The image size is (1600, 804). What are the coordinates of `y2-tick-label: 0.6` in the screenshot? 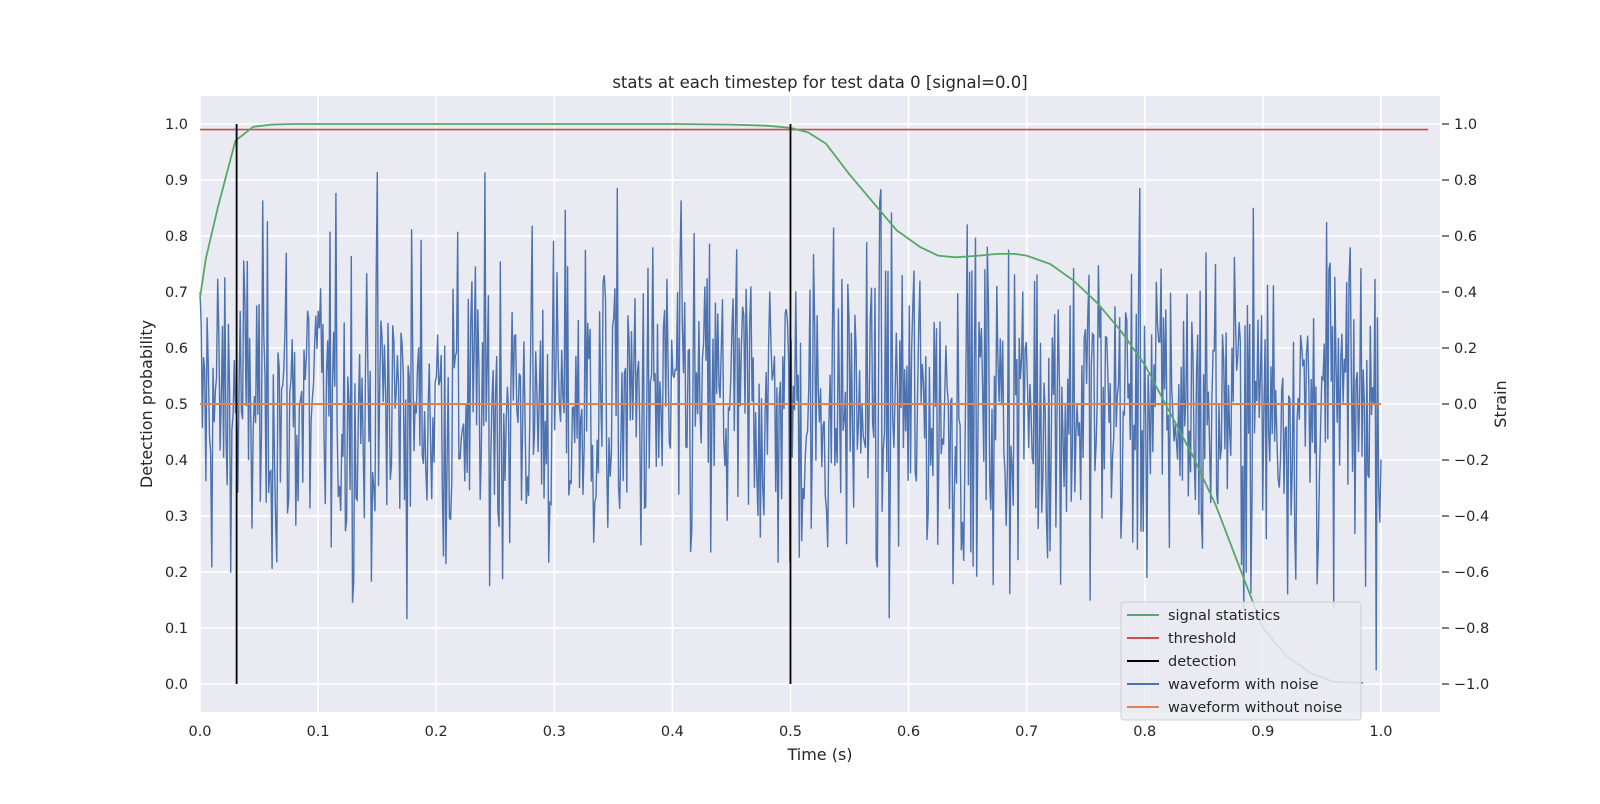 It's located at (1465, 237).